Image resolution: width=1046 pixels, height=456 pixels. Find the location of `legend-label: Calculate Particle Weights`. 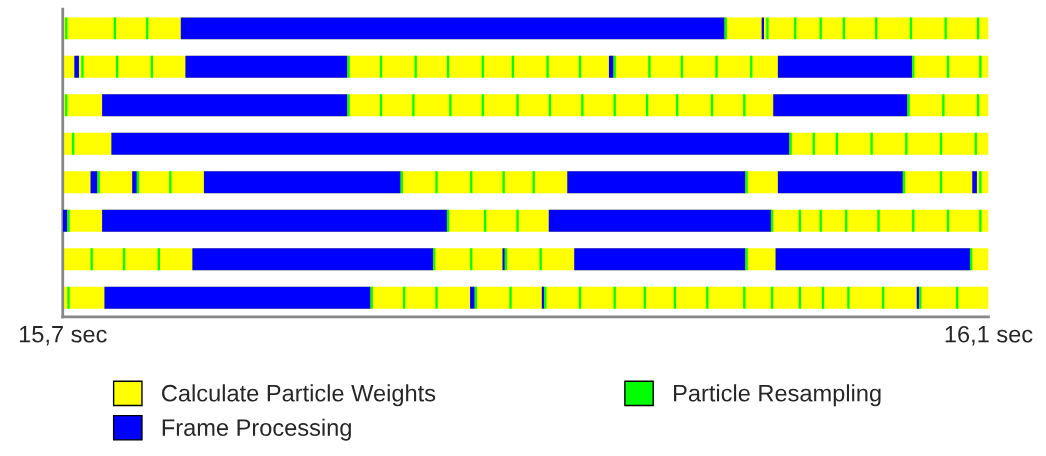

legend-label: Calculate Particle Weights is located at coordinates (299, 395).